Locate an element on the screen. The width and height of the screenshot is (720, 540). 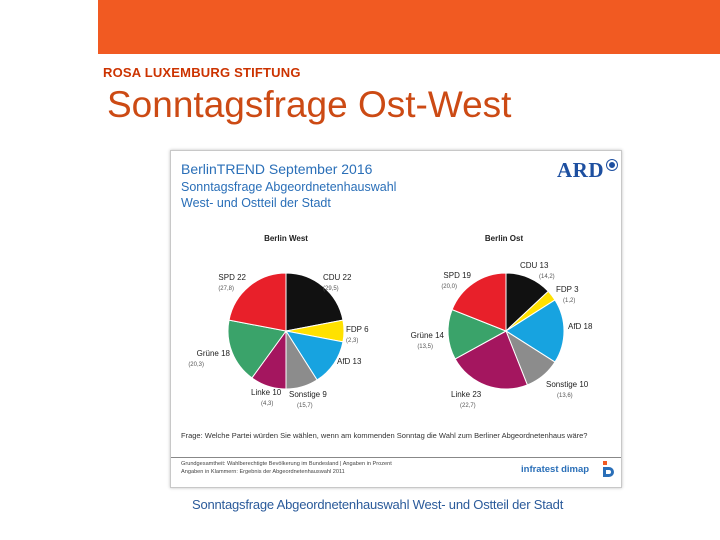
pie-previous-value: (1,2) is located at coordinates (569, 301).